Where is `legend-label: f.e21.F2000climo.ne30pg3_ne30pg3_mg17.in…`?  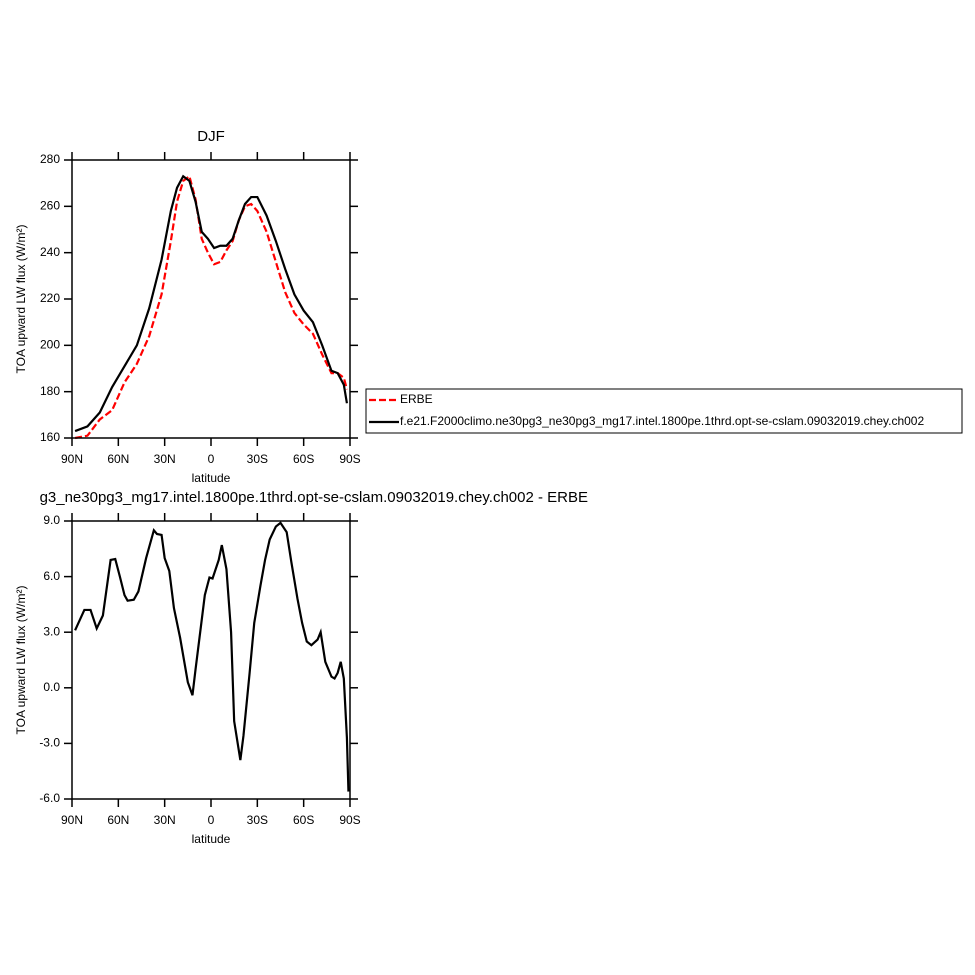
legend-label: f.e21.F2000climo.ne30pg3_ne30pg3_mg17.in… is located at coordinates (662, 421).